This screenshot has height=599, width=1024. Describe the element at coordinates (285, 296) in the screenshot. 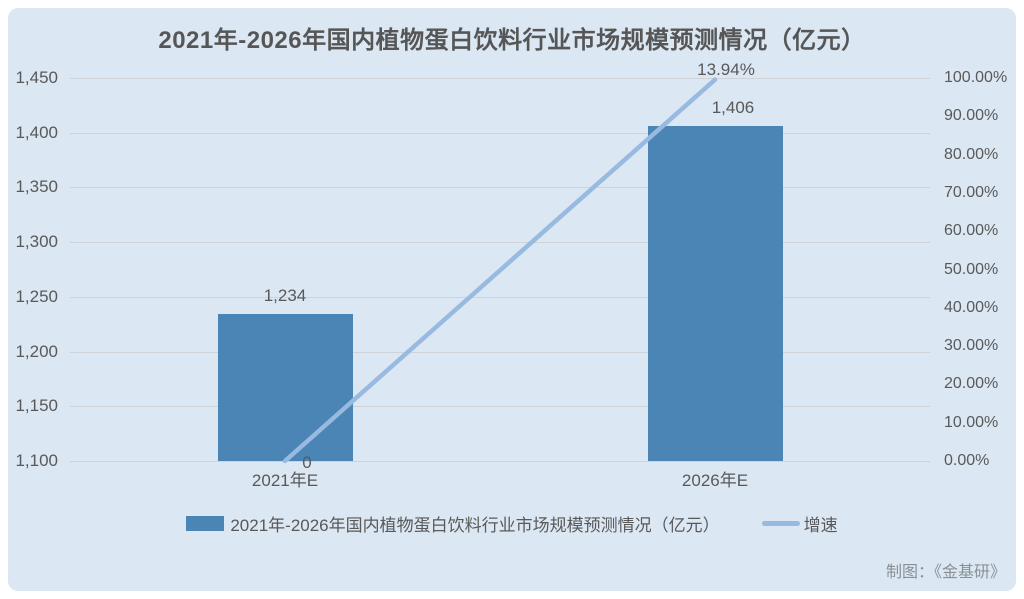

I see `bar-data-label: 1,234` at that location.